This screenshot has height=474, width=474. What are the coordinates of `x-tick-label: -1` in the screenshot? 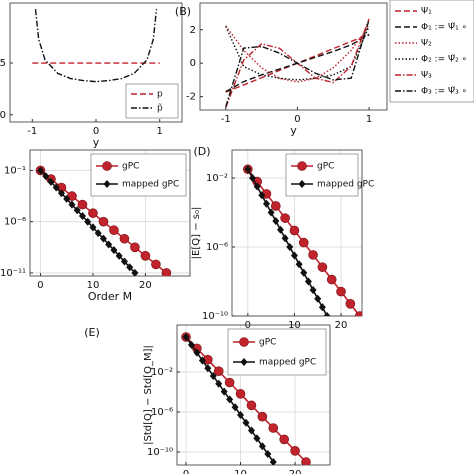 It's located at (32, 131).